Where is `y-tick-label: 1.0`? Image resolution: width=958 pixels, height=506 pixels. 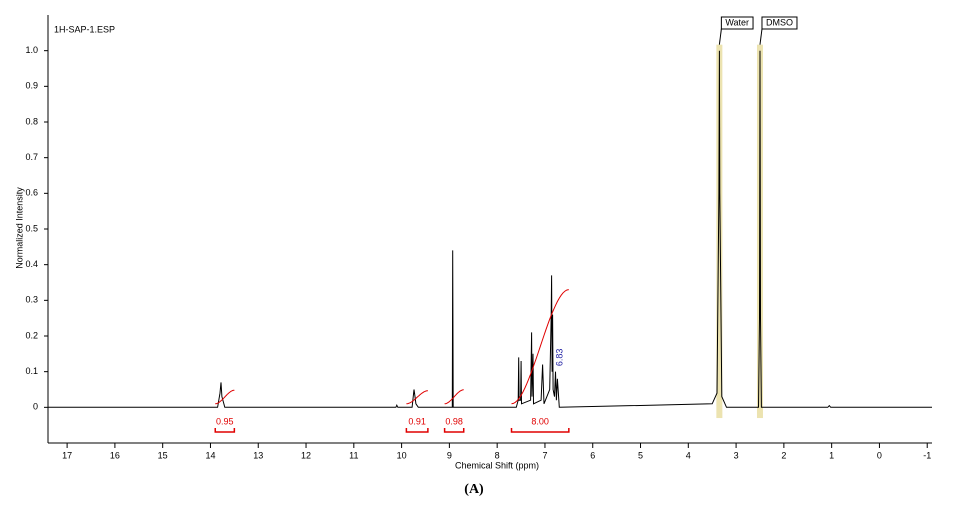
y-tick-label: 1.0 is located at coordinates (31, 50).